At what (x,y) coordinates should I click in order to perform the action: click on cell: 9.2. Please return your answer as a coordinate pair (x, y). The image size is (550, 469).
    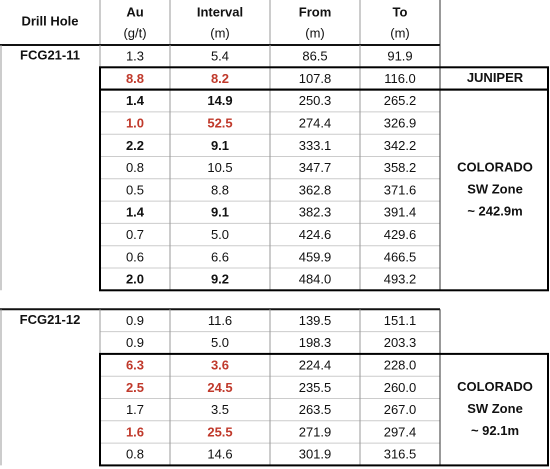
    Looking at the image, I should click on (220, 279).